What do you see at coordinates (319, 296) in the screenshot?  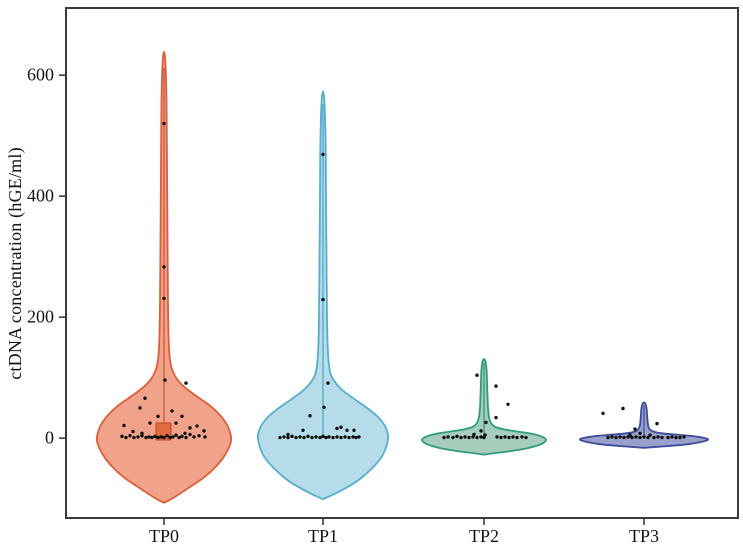 I see `scatter-points-tp1` at bounding box center [319, 296].